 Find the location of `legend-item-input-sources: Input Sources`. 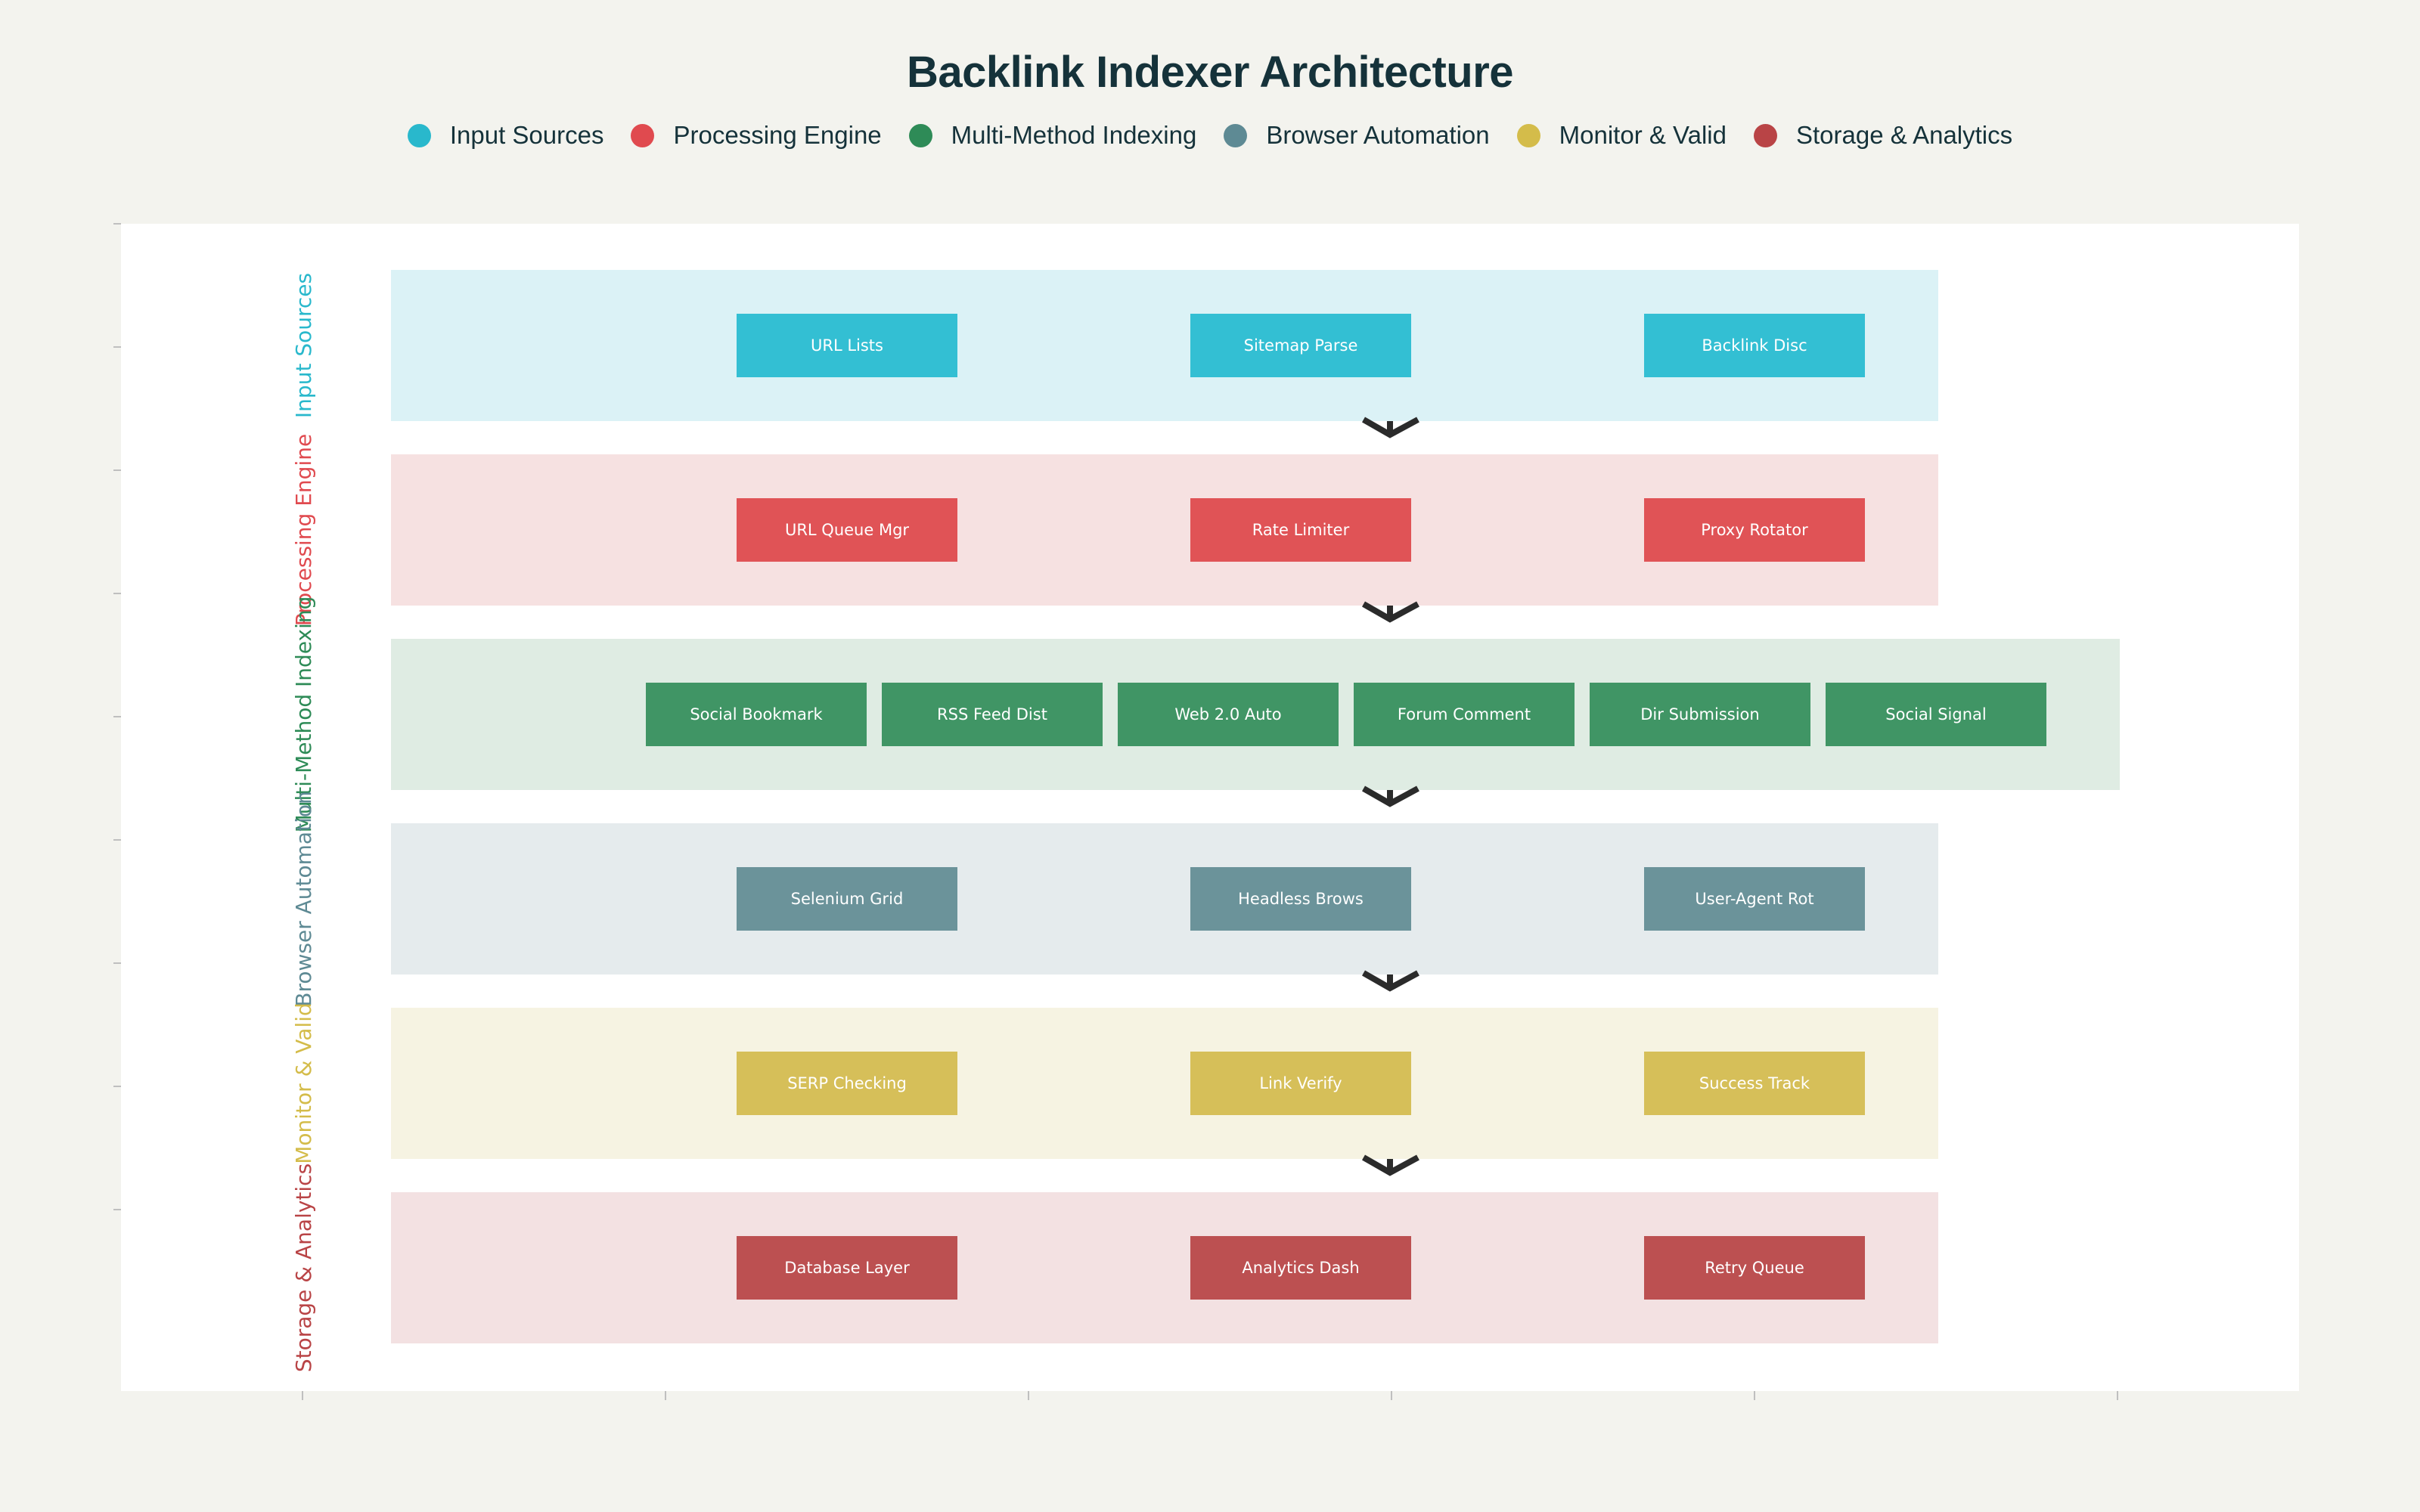

legend-item-input-sources: Input Sources is located at coordinates (505, 135).